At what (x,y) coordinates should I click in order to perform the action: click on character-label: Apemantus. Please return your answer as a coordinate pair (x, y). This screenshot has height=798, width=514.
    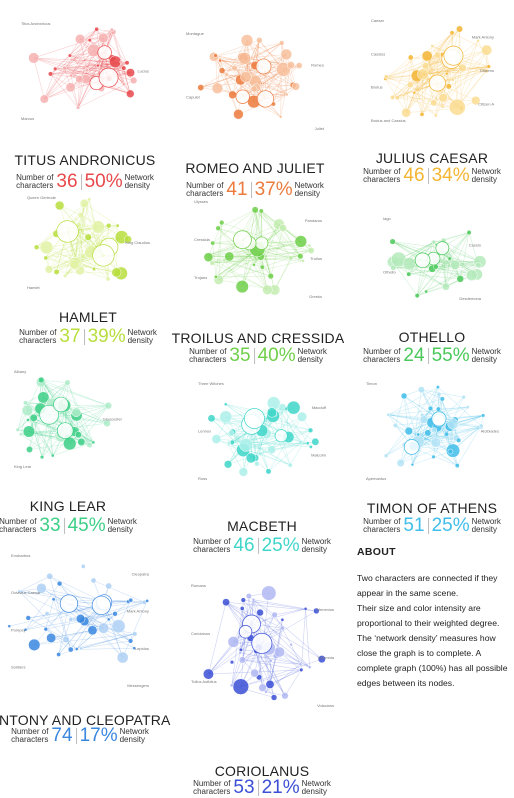
    Looking at the image, I should click on (376, 478).